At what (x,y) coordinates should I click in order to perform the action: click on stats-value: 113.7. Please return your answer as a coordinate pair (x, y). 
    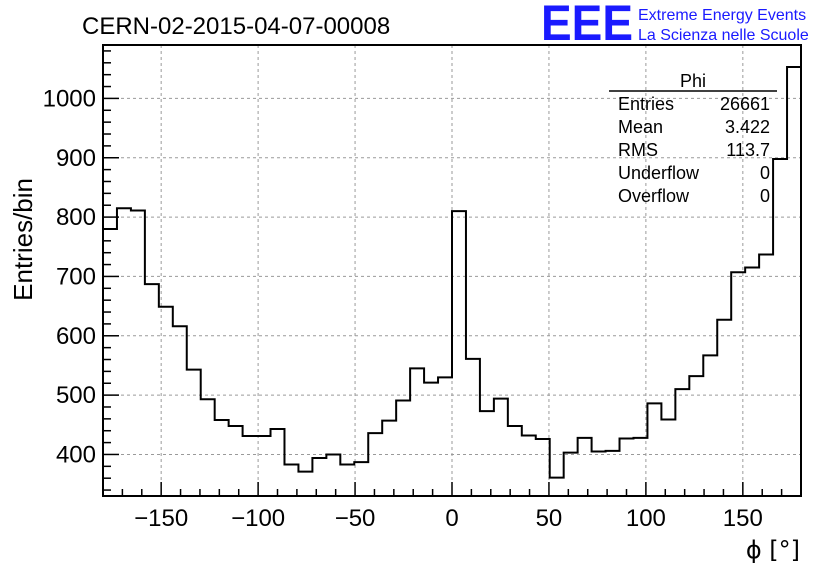
    Looking at the image, I should click on (748, 150).